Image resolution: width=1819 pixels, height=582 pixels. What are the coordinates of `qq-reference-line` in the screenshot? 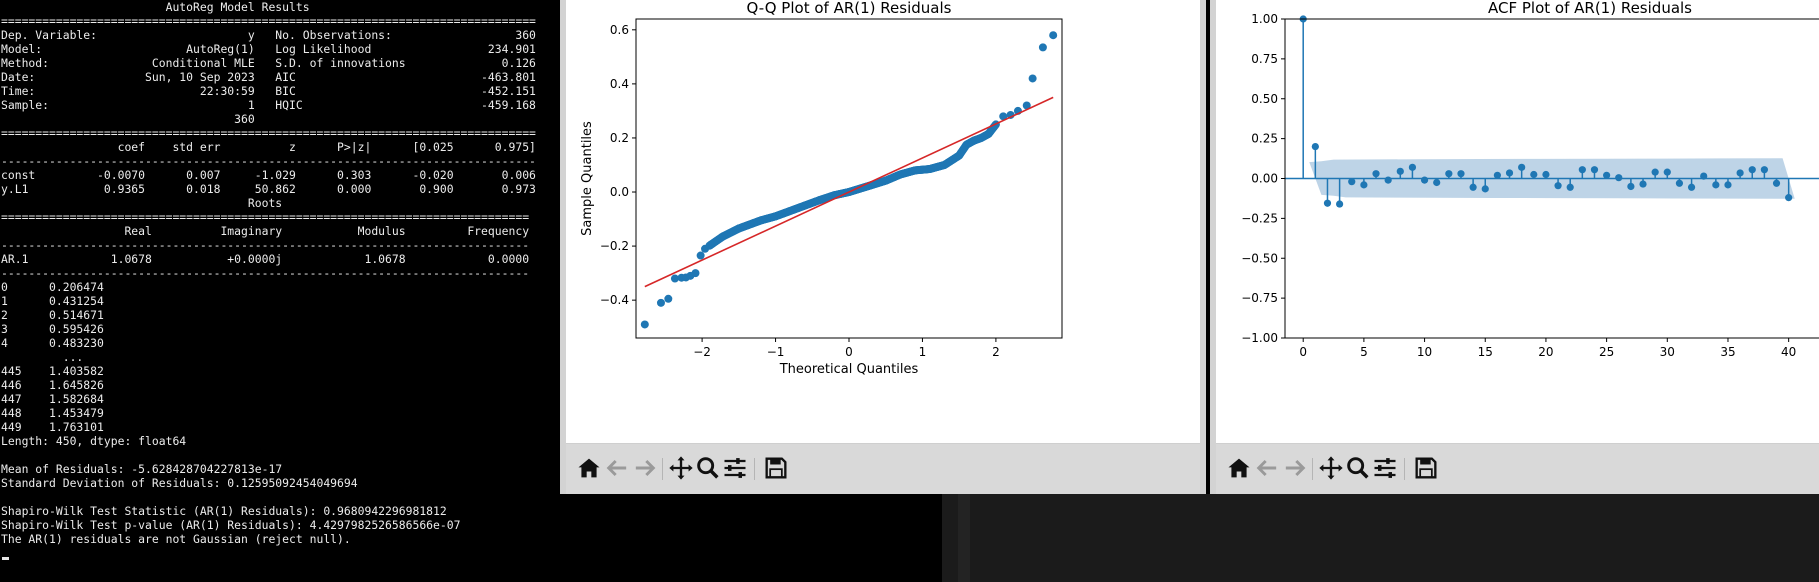 It's located at (849, 192).